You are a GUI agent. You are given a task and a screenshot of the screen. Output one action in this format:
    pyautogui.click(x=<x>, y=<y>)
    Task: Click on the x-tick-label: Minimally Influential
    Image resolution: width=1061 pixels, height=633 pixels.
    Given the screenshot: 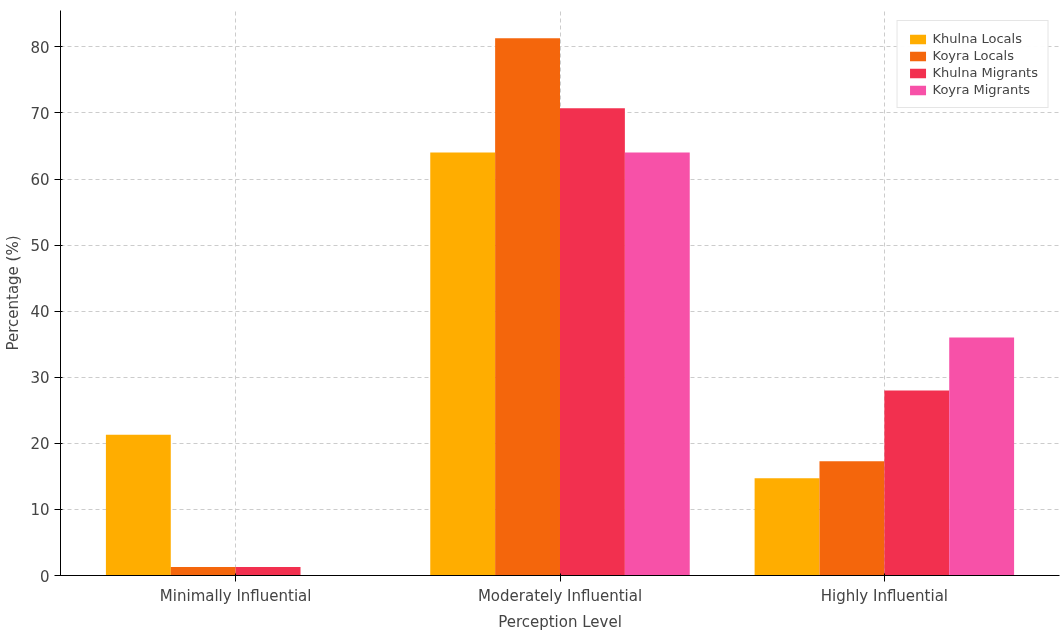 What is the action you would take?
    pyautogui.click(x=235, y=595)
    